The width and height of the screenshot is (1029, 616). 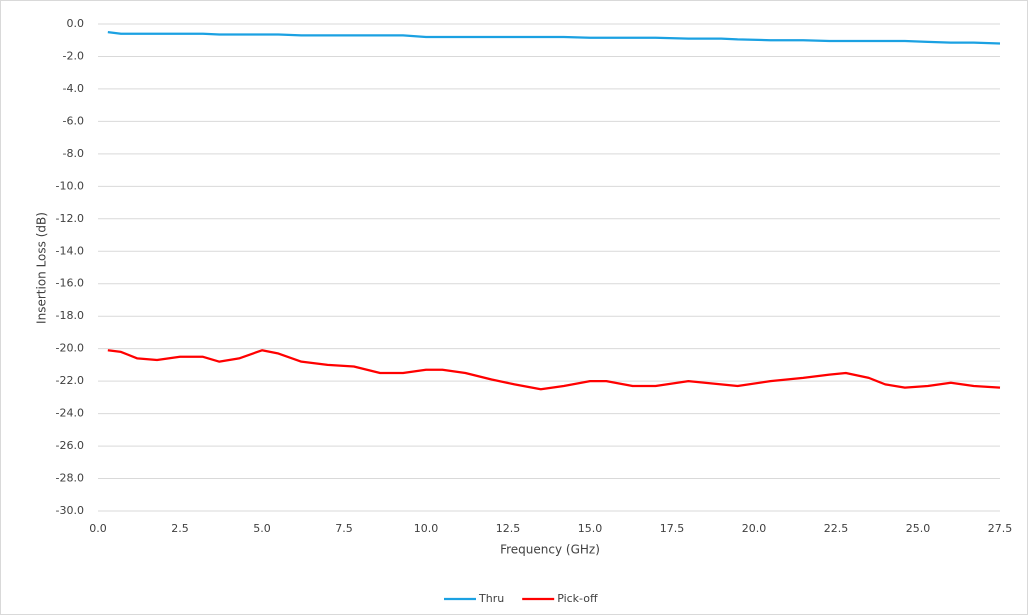 I want to click on x-tick-label: 7.5, so click(x=344, y=528).